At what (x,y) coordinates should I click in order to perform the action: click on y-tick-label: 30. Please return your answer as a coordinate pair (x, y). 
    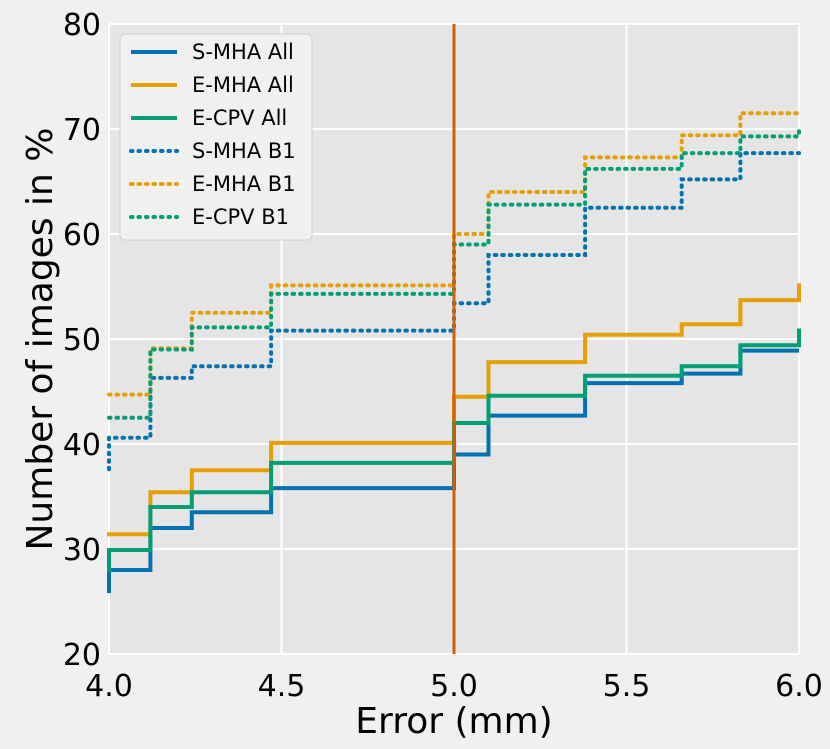
    Looking at the image, I should click on (82, 550).